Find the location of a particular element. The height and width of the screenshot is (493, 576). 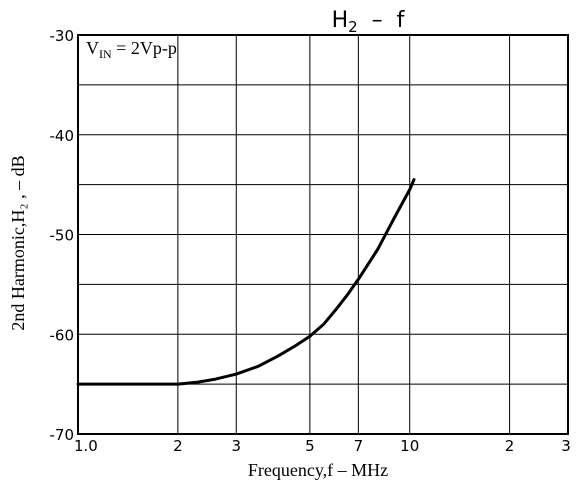

x-tick-label: 7 is located at coordinates (359, 446).